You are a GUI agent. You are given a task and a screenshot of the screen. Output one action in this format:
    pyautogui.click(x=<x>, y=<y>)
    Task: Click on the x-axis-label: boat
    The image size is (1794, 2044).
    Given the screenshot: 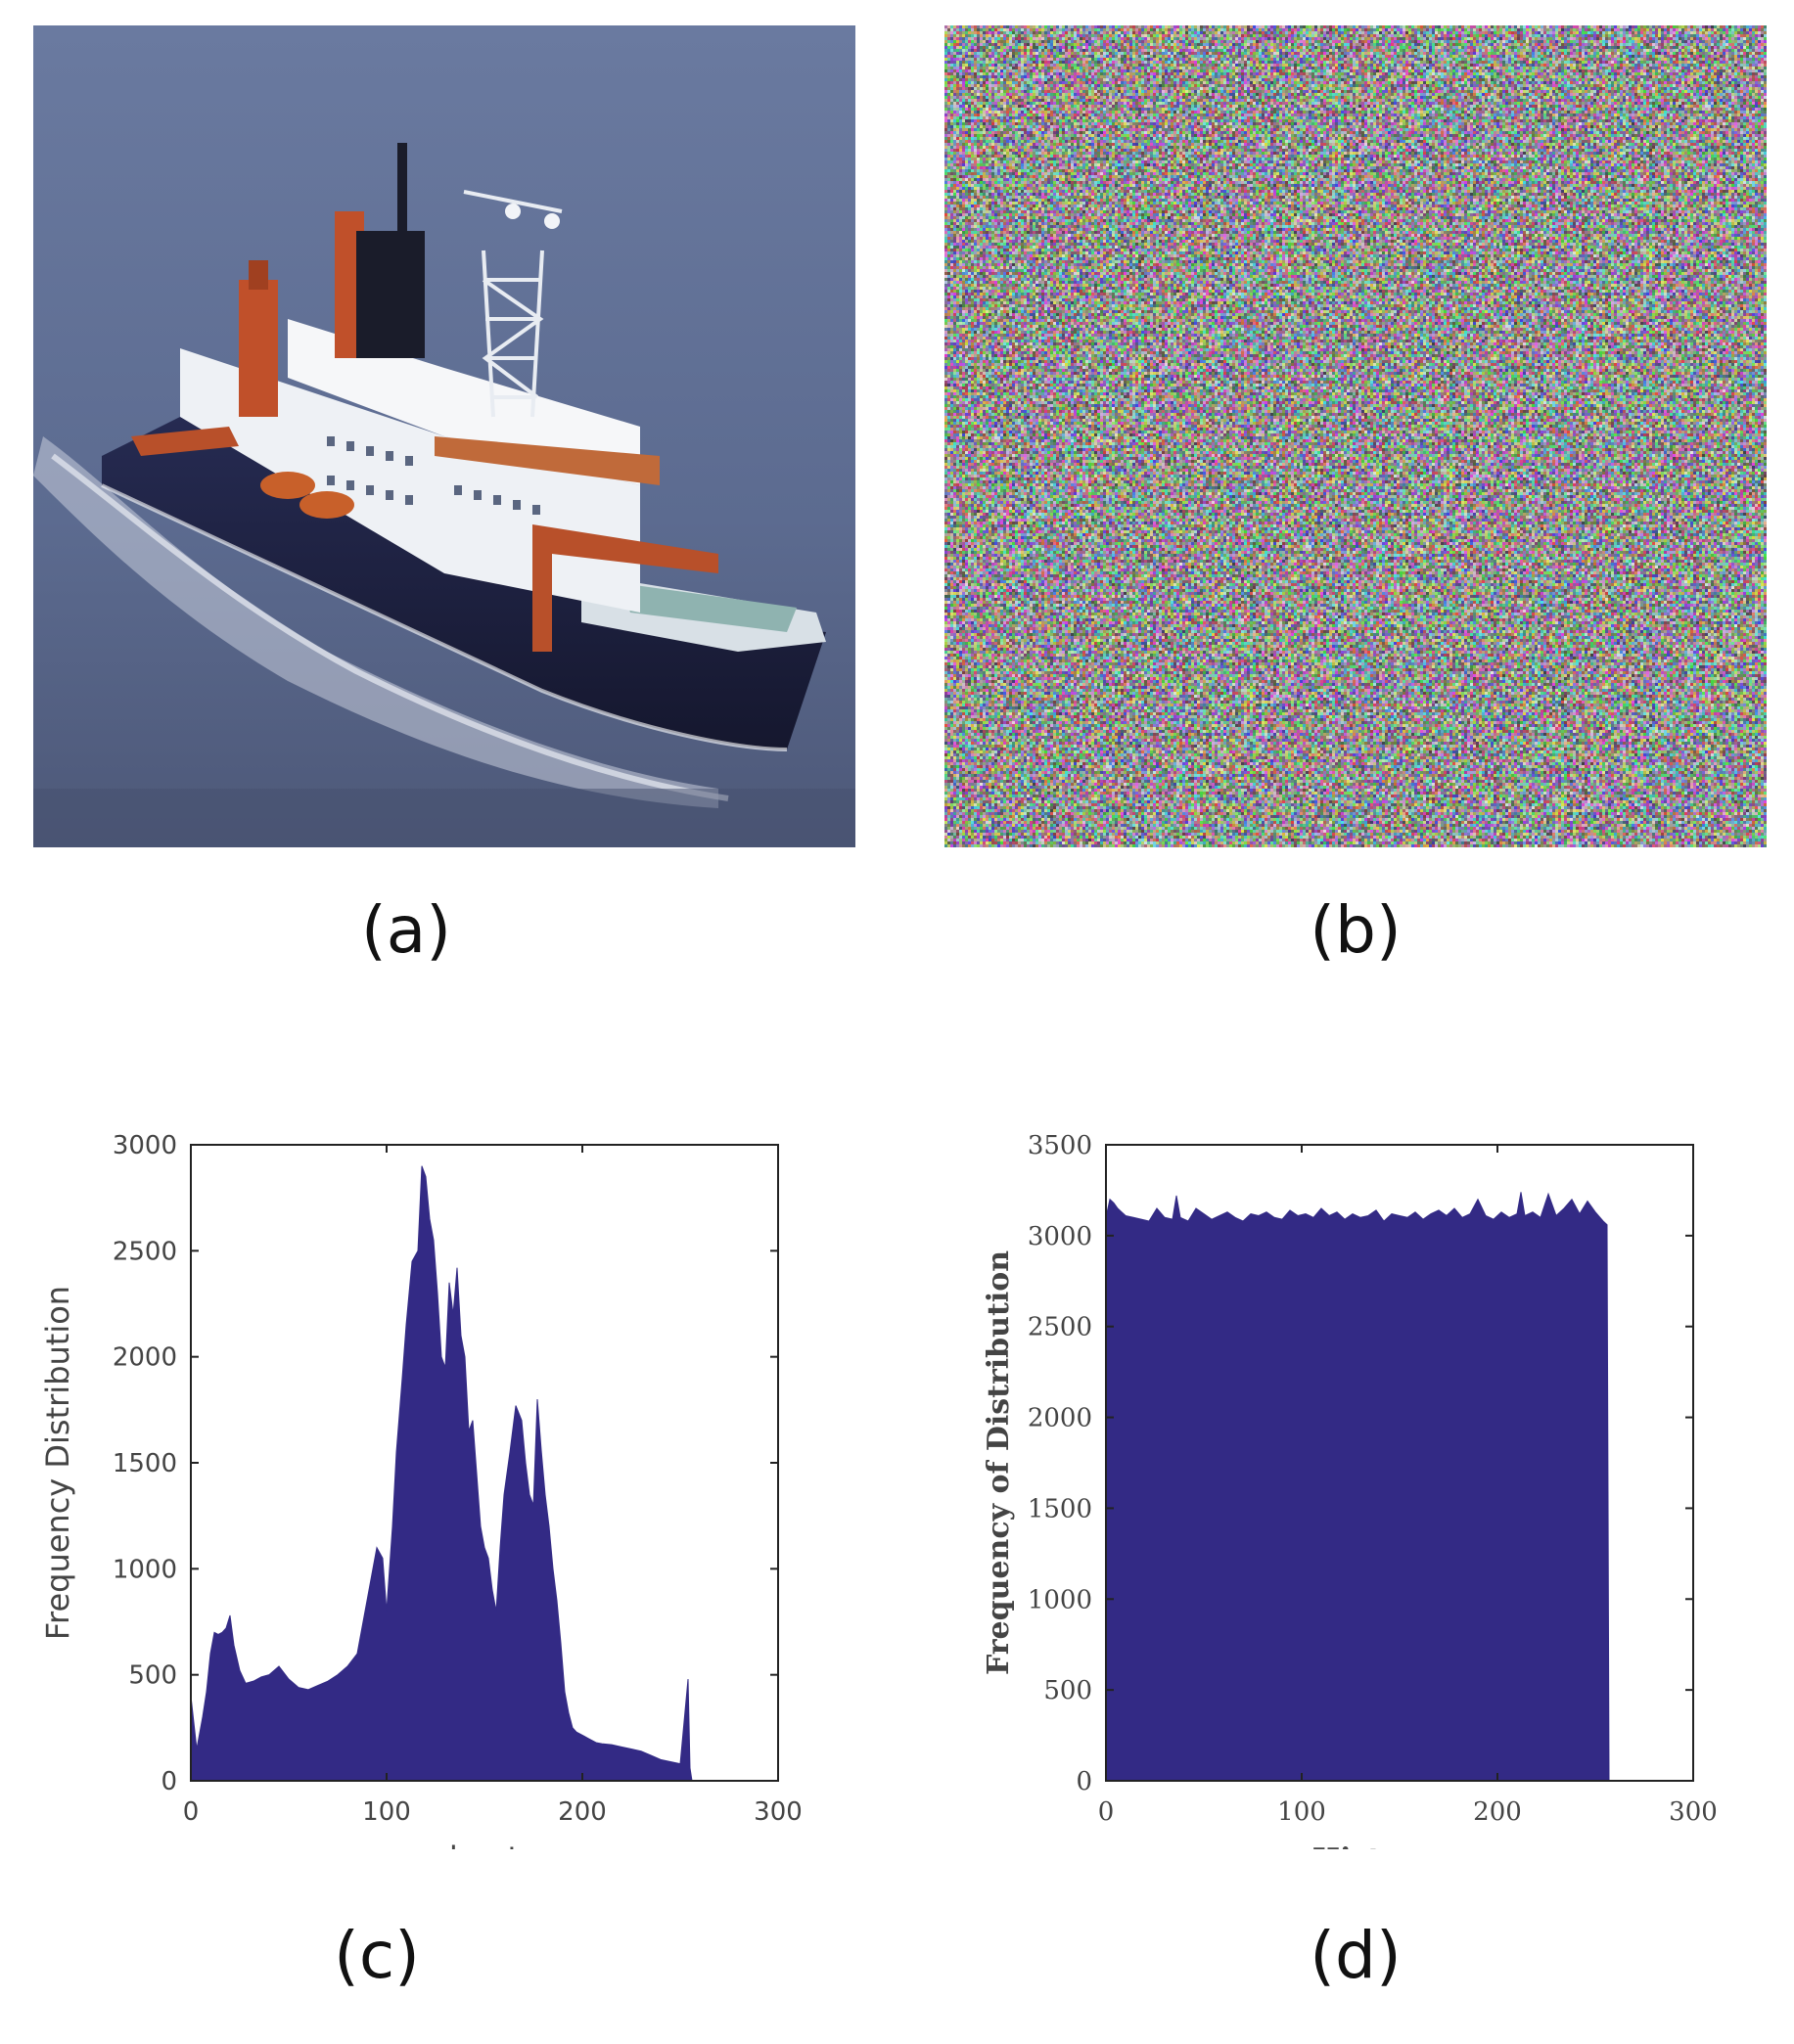 What is the action you would take?
    pyautogui.click(x=485, y=1844)
    